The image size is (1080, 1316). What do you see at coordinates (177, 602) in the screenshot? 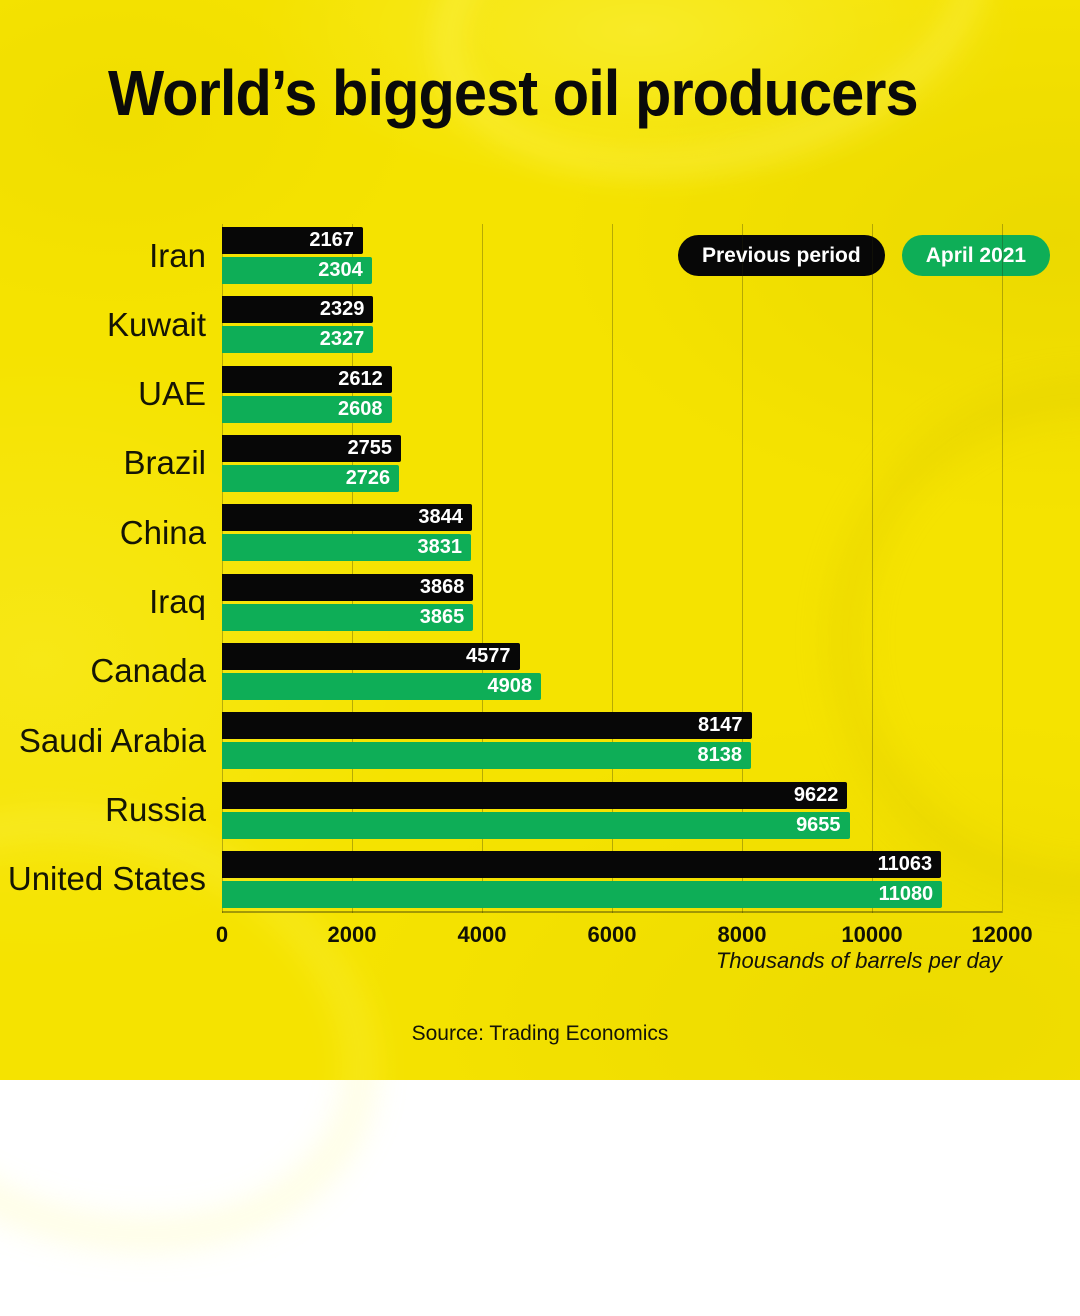
I see `category-label-iraq: Iraq` at bounding box center [177, 602].